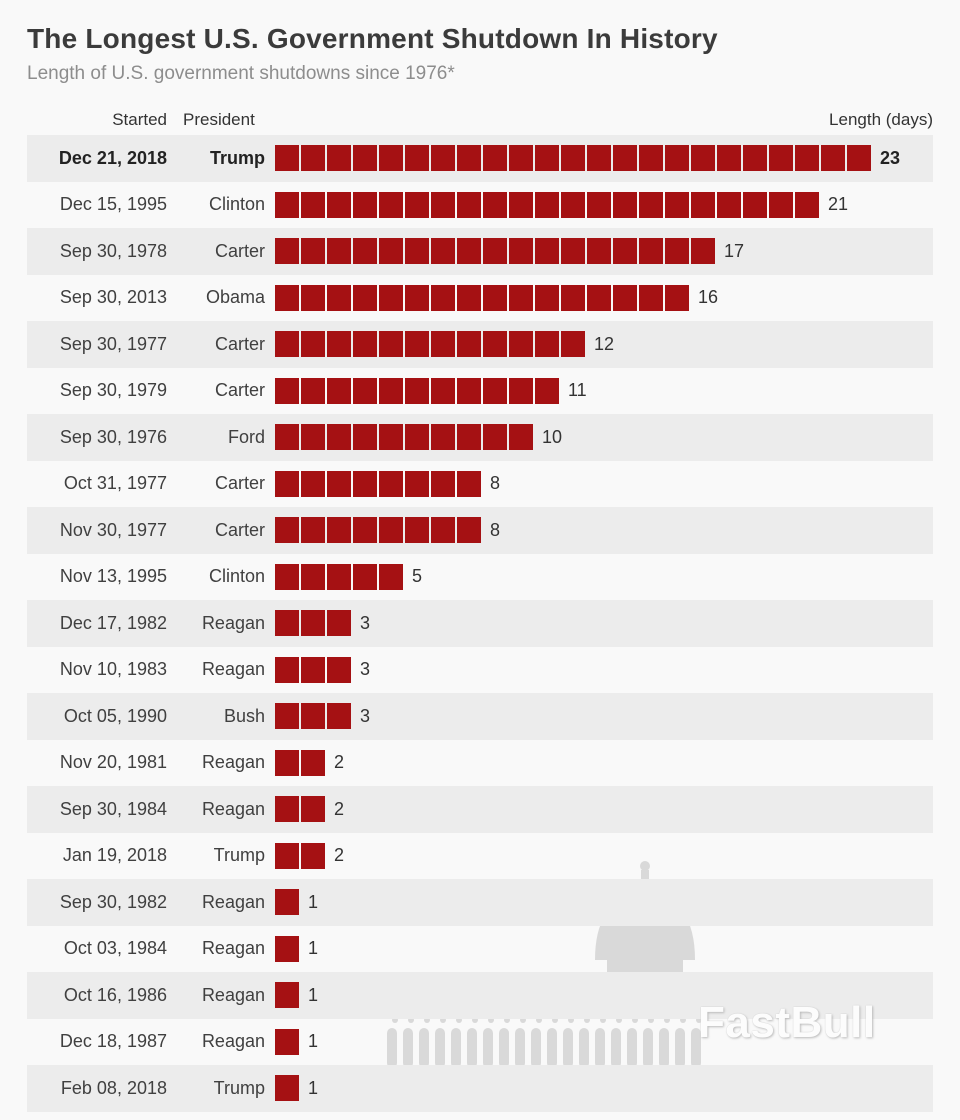 The height and width of the screenshot is (1120, 960). What do you see at coordinates (113, 669) in the screenshot?
I see `row-started-date: Nov 10, 1983` at bounding box center [113, 669].